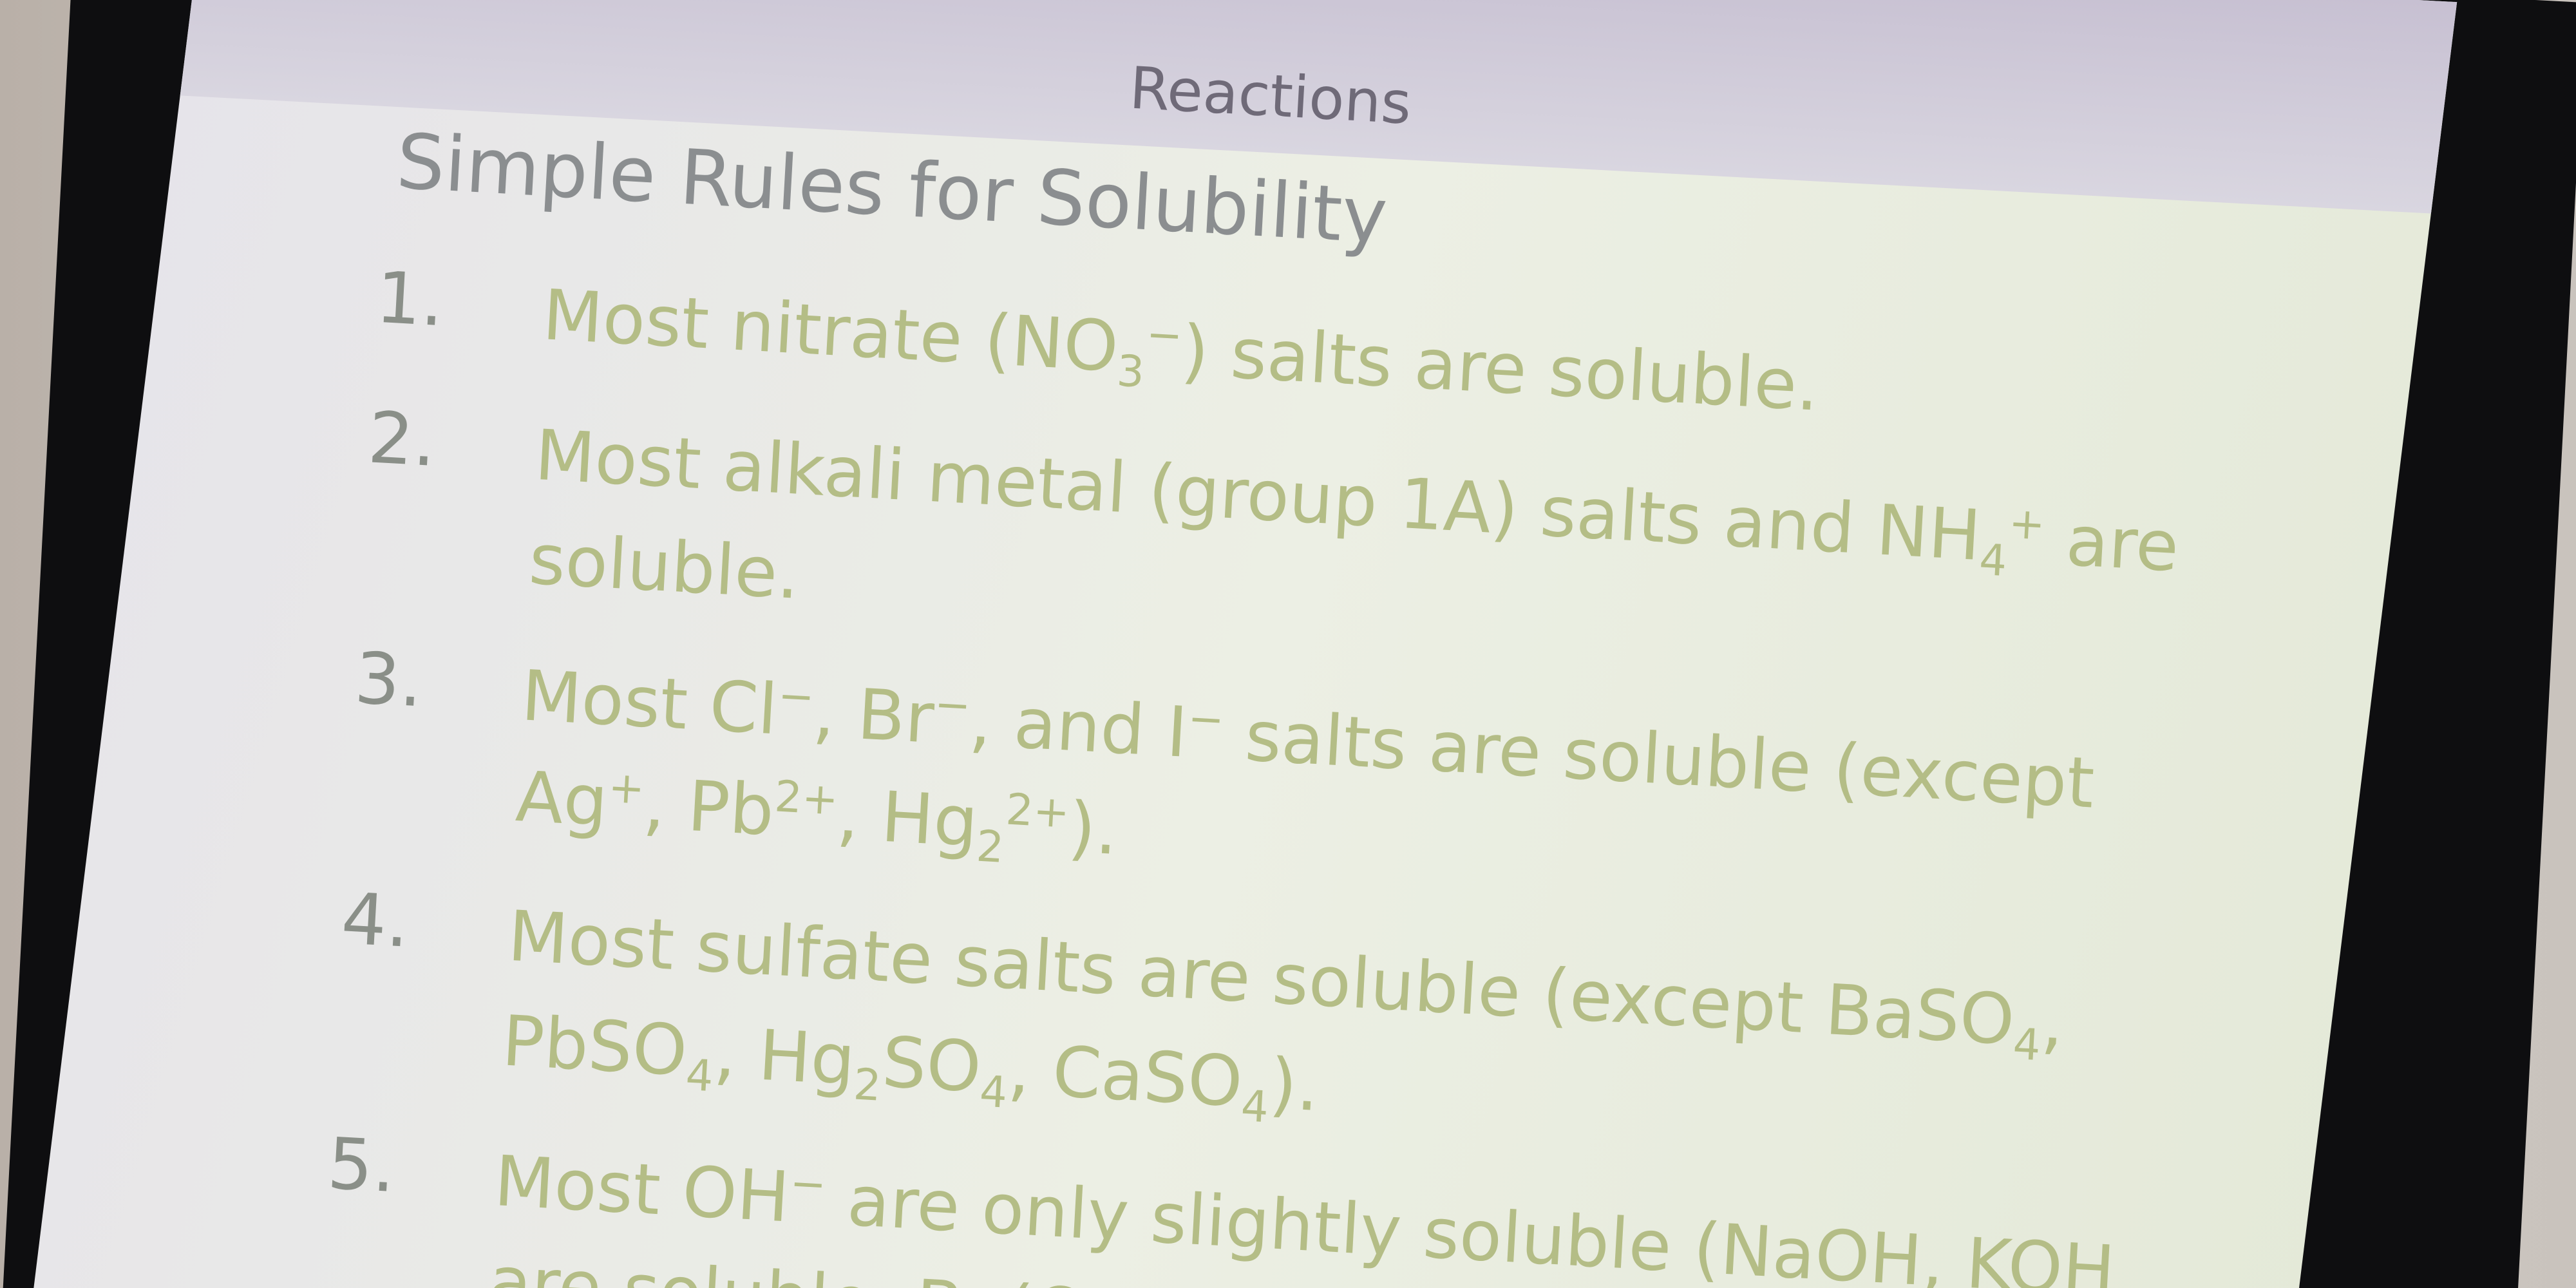 The height and width of the screenshot is (1288, 2576). What do you see at coordinates (410, 299) in the screenshot?
I see `rule-number: 1.` at bounding box center [410, 299].